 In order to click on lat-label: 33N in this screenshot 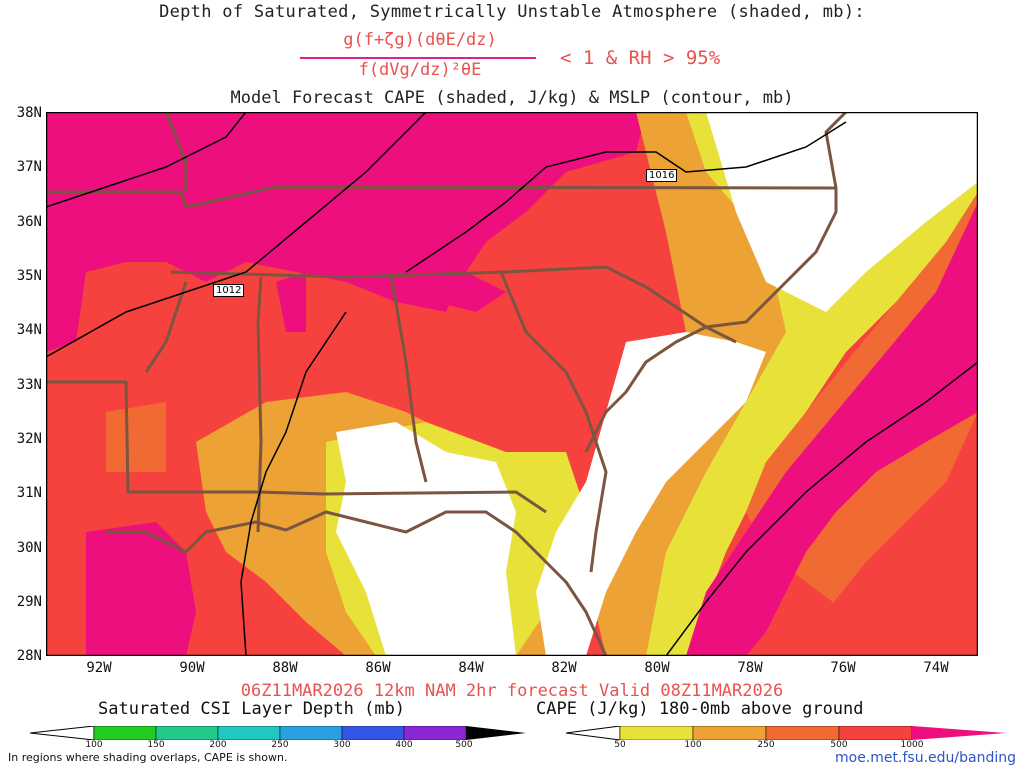, I will do `click(29, 385)`.